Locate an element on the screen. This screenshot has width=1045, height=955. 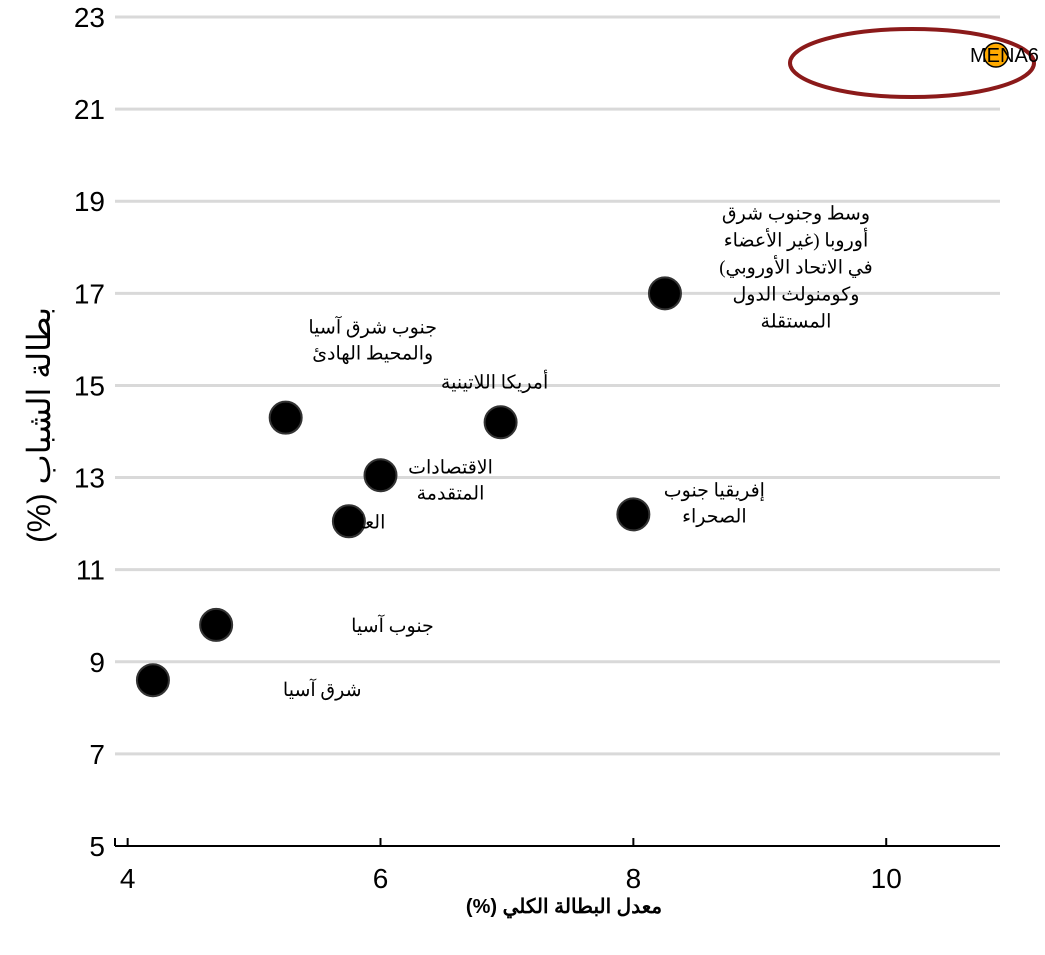
x-tick-label: 8 is located at coordinates (634, 878).